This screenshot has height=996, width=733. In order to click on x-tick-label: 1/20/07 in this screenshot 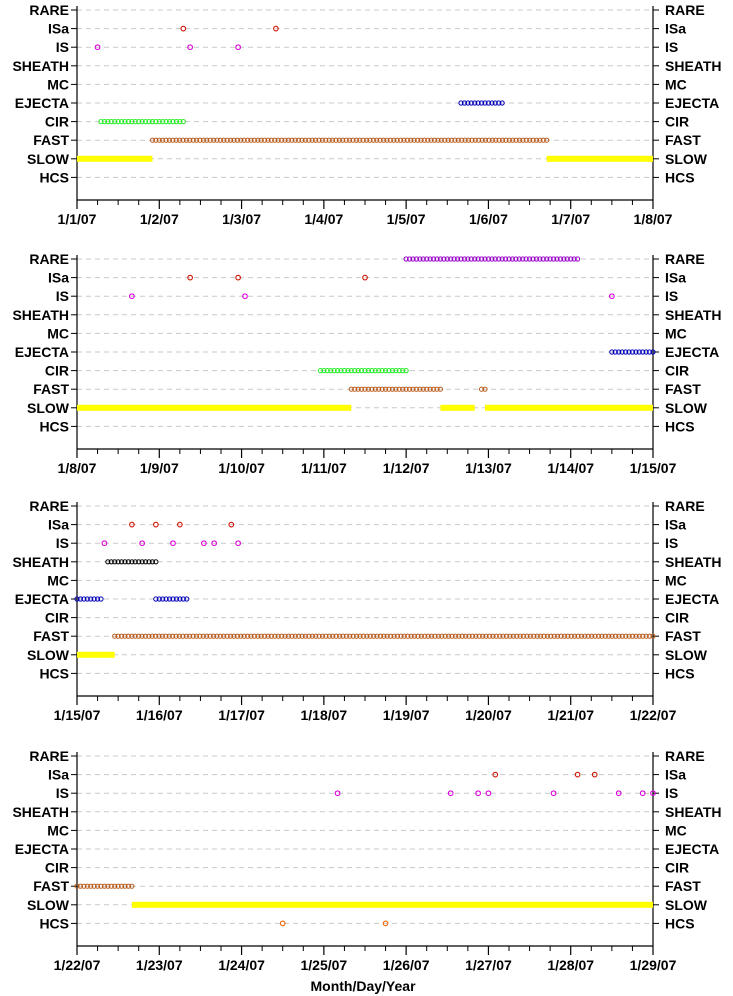, I will do `click(488, 715)`.